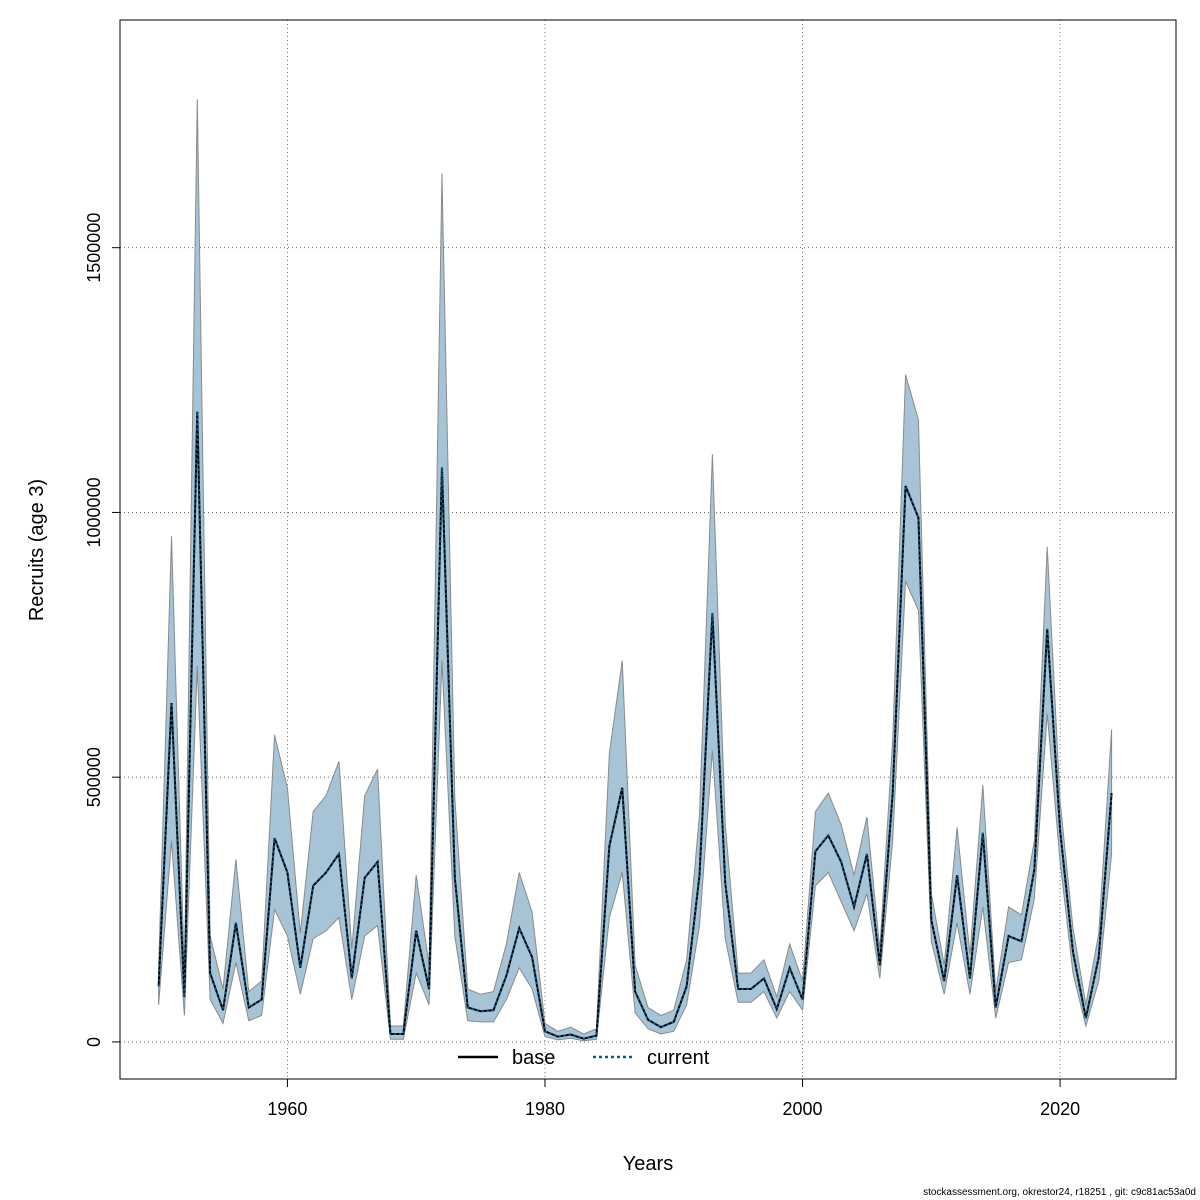 The width and height of the screenshot is (1200, 1200). What do you see at coordinates (287, 1109) in the screenshot?
I see `x-tick-label: 1960` at bounding box center [287, 1109].